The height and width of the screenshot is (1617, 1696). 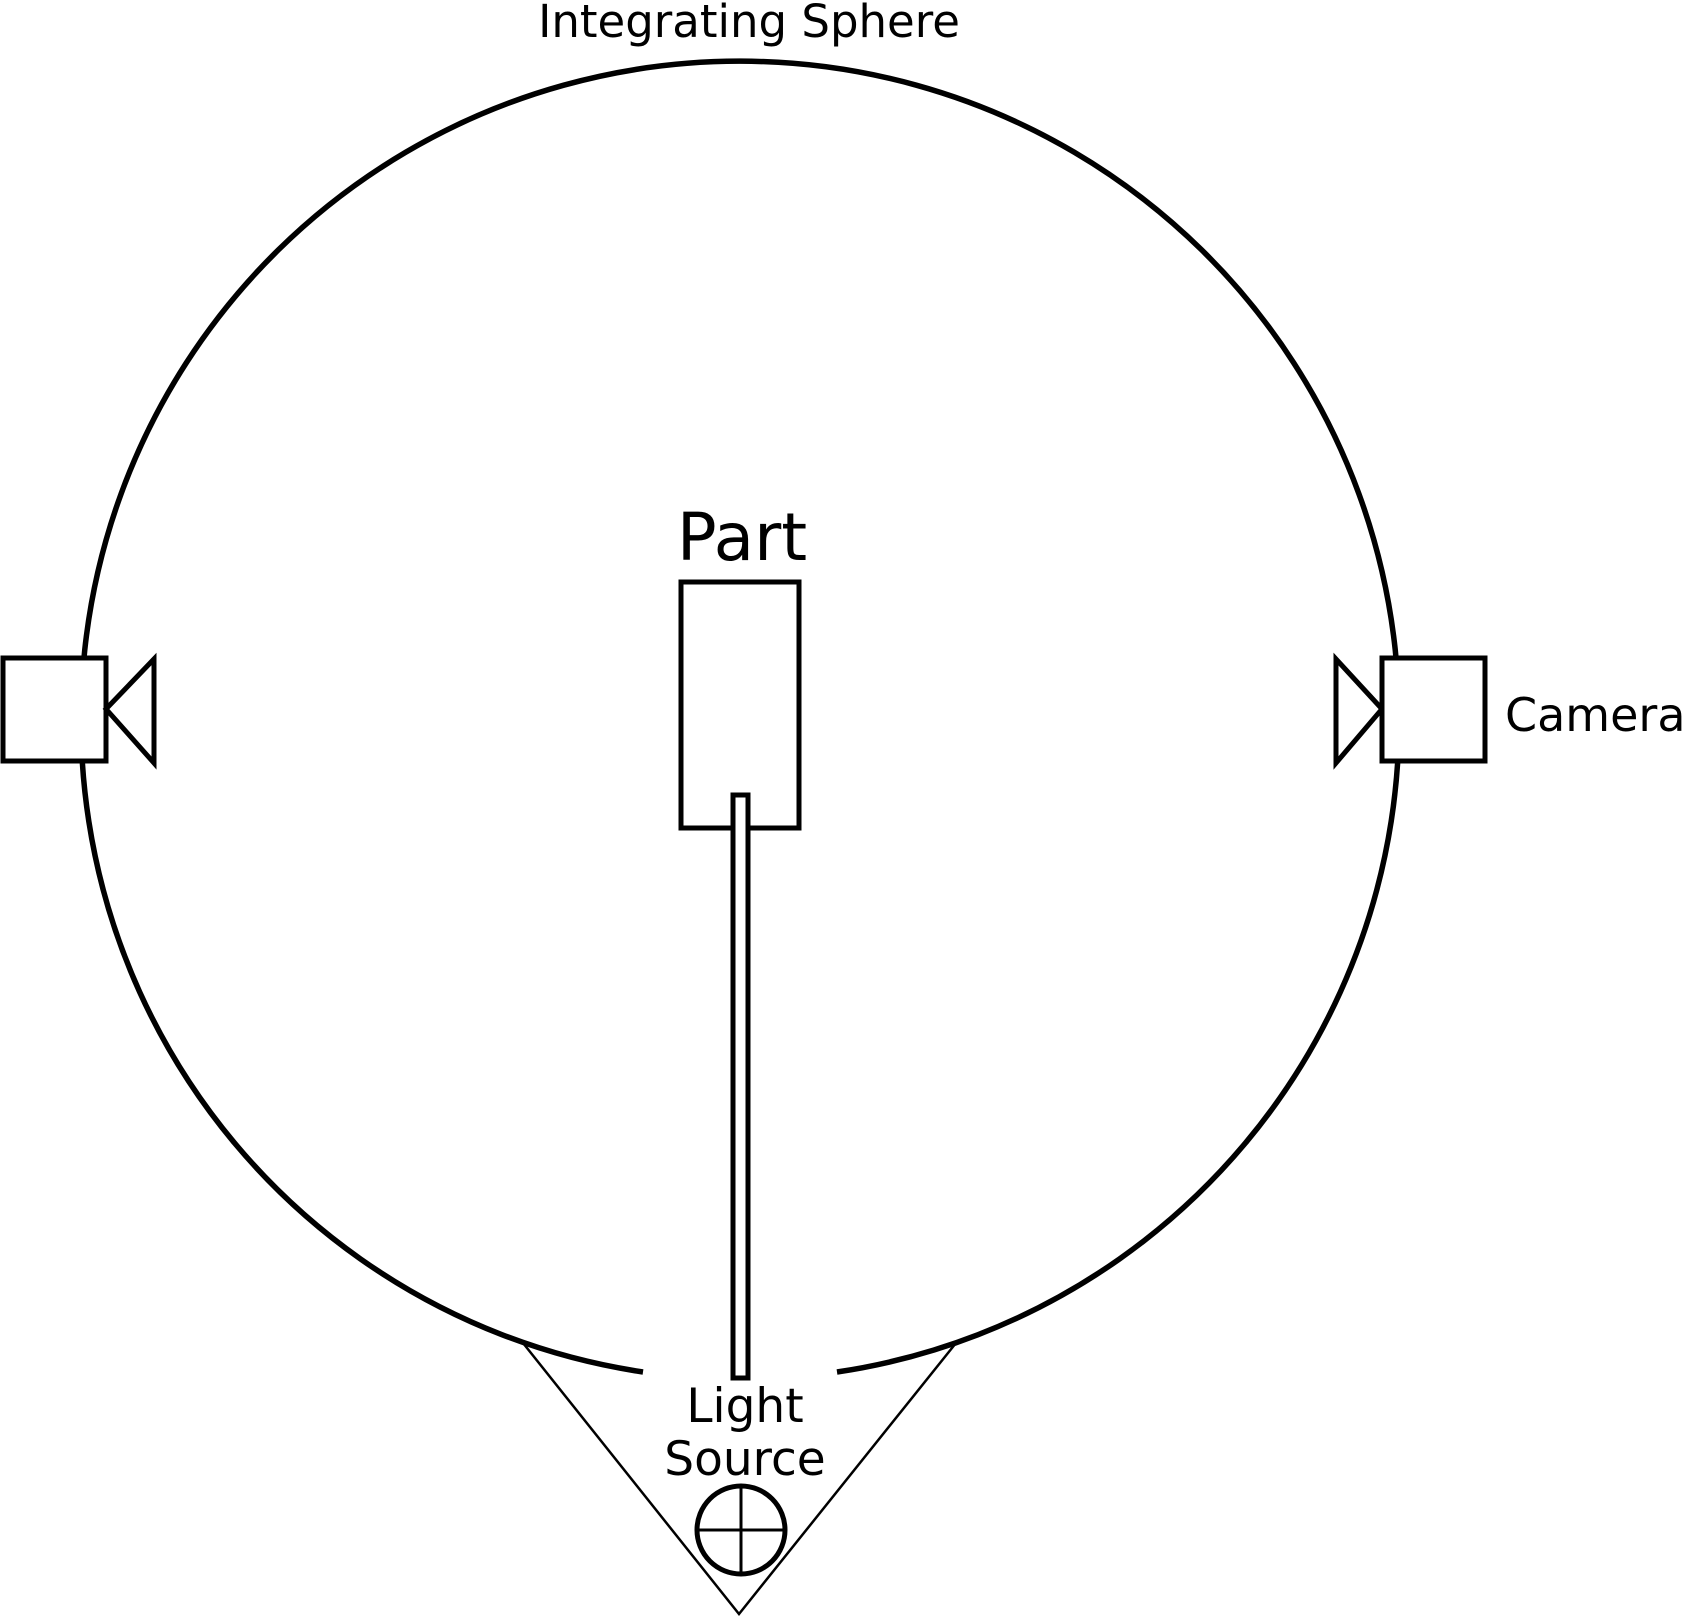 What do you see at coordinates (1595, 715) in the screenshot?
I see `camera-label: Camera` at bounding box center [1595, 715].